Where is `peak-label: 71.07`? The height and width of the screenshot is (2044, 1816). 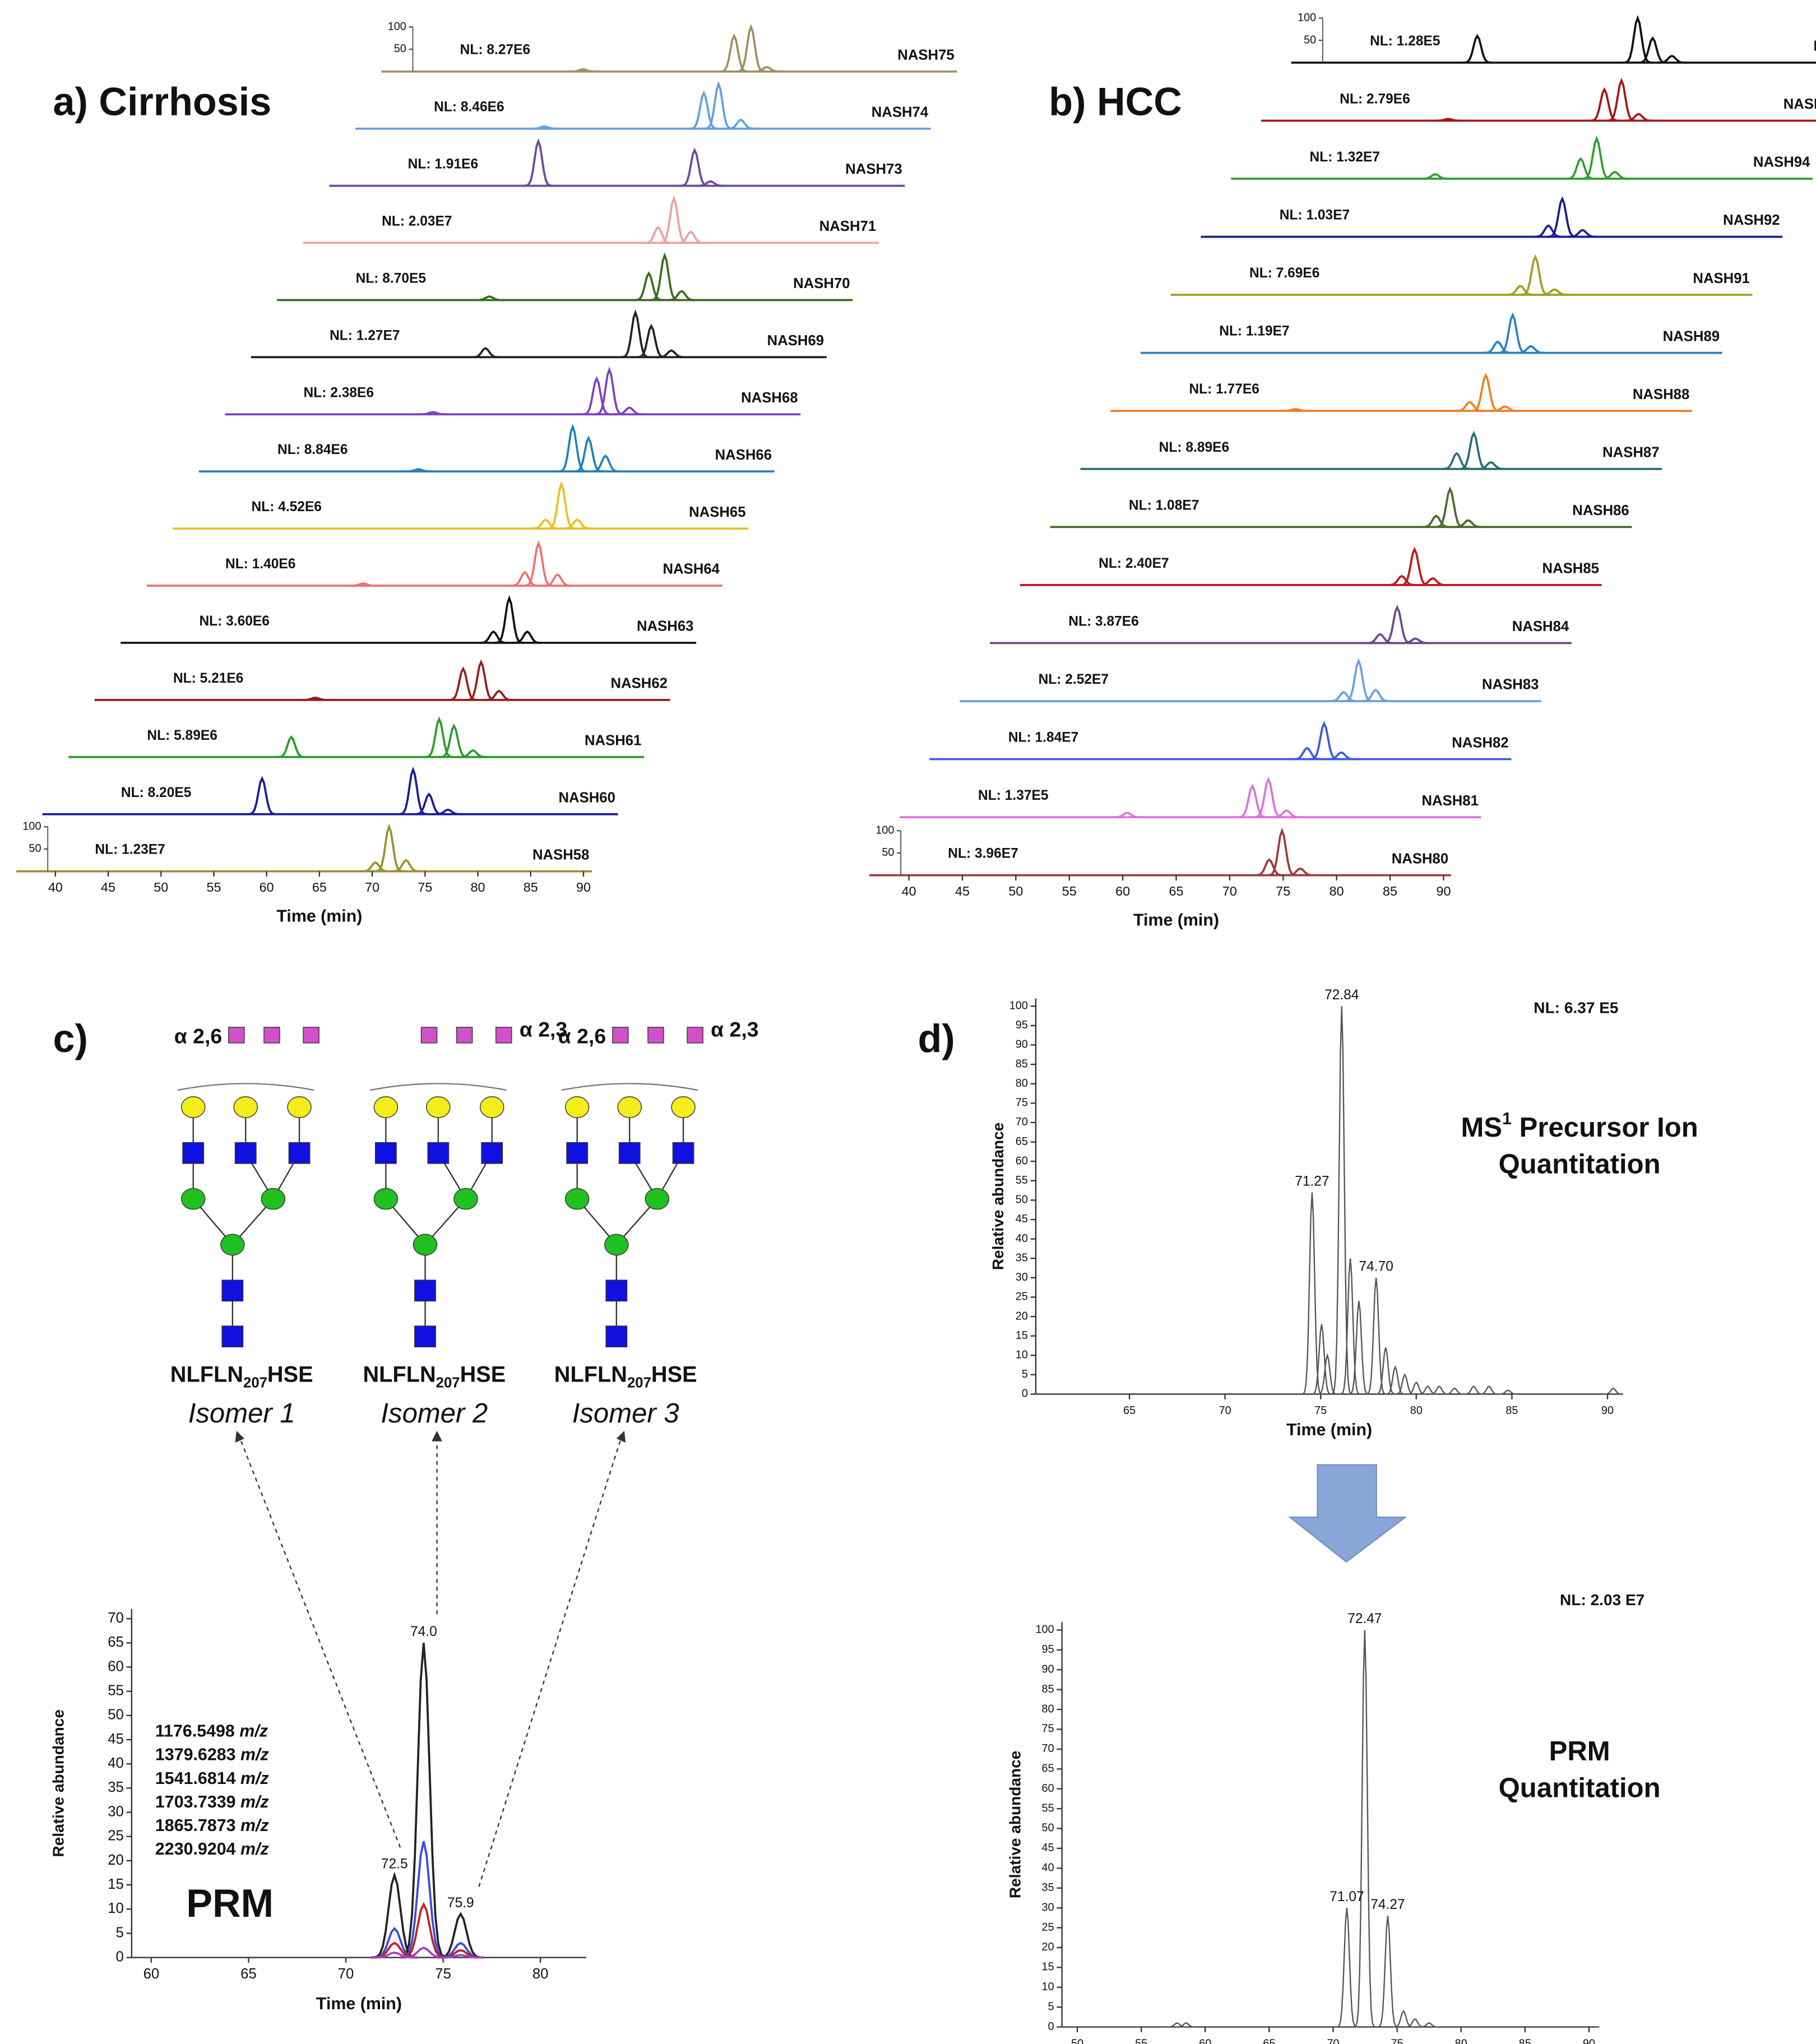 peak-label: 71.07 is located at coordinates (1346, 1896).